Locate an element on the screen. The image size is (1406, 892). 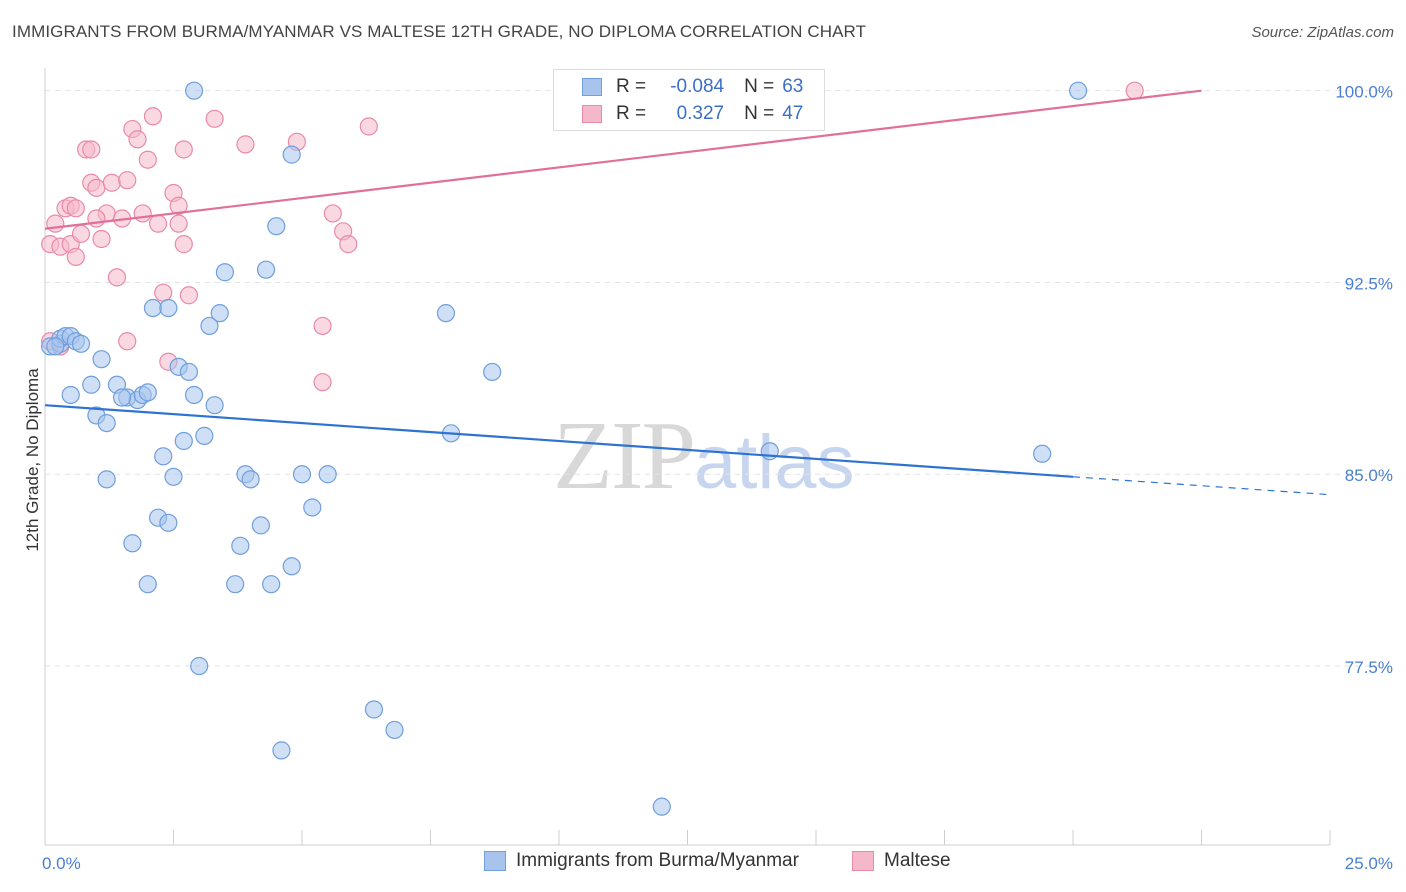
x-tick-label: 0.0% is located at coordinates (61, 863).